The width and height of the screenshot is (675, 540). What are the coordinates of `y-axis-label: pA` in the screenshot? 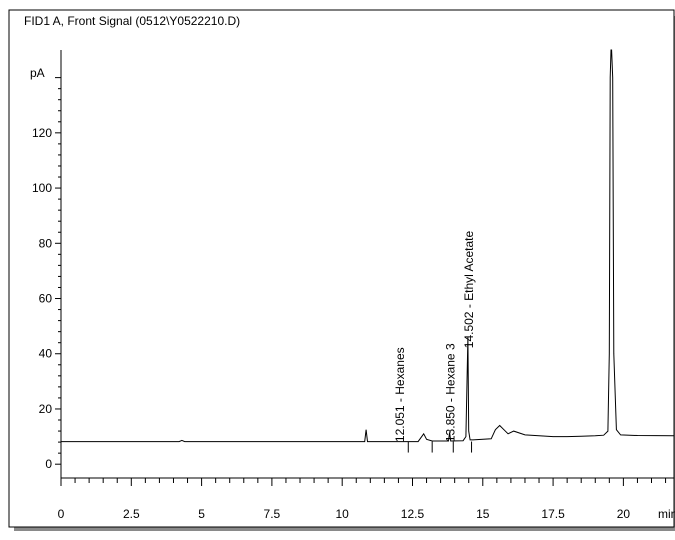 It's located at (37, 73).